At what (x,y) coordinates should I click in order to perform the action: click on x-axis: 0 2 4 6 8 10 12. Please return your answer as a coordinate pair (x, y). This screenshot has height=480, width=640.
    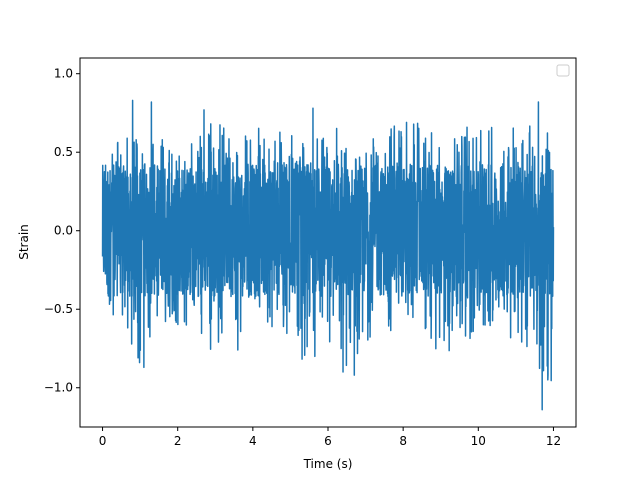
    Looking at the image, I should click on (330, 437).